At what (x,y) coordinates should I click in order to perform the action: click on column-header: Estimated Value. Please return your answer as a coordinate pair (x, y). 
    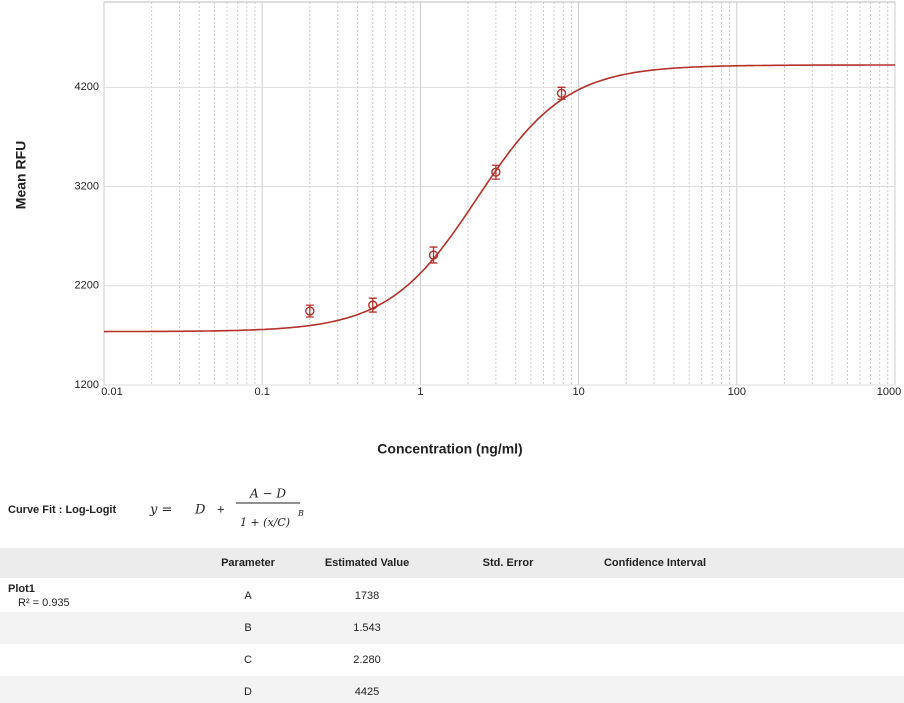
    Looking at the image, I should click on (367, 563).